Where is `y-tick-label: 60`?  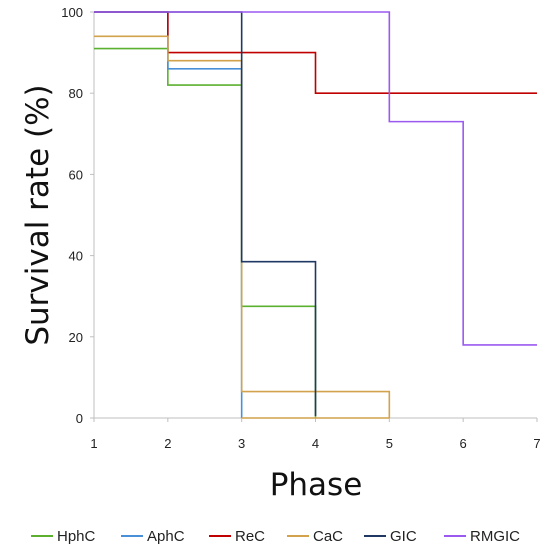
y-tick-label: 60 is located at coordinates (76, 174).